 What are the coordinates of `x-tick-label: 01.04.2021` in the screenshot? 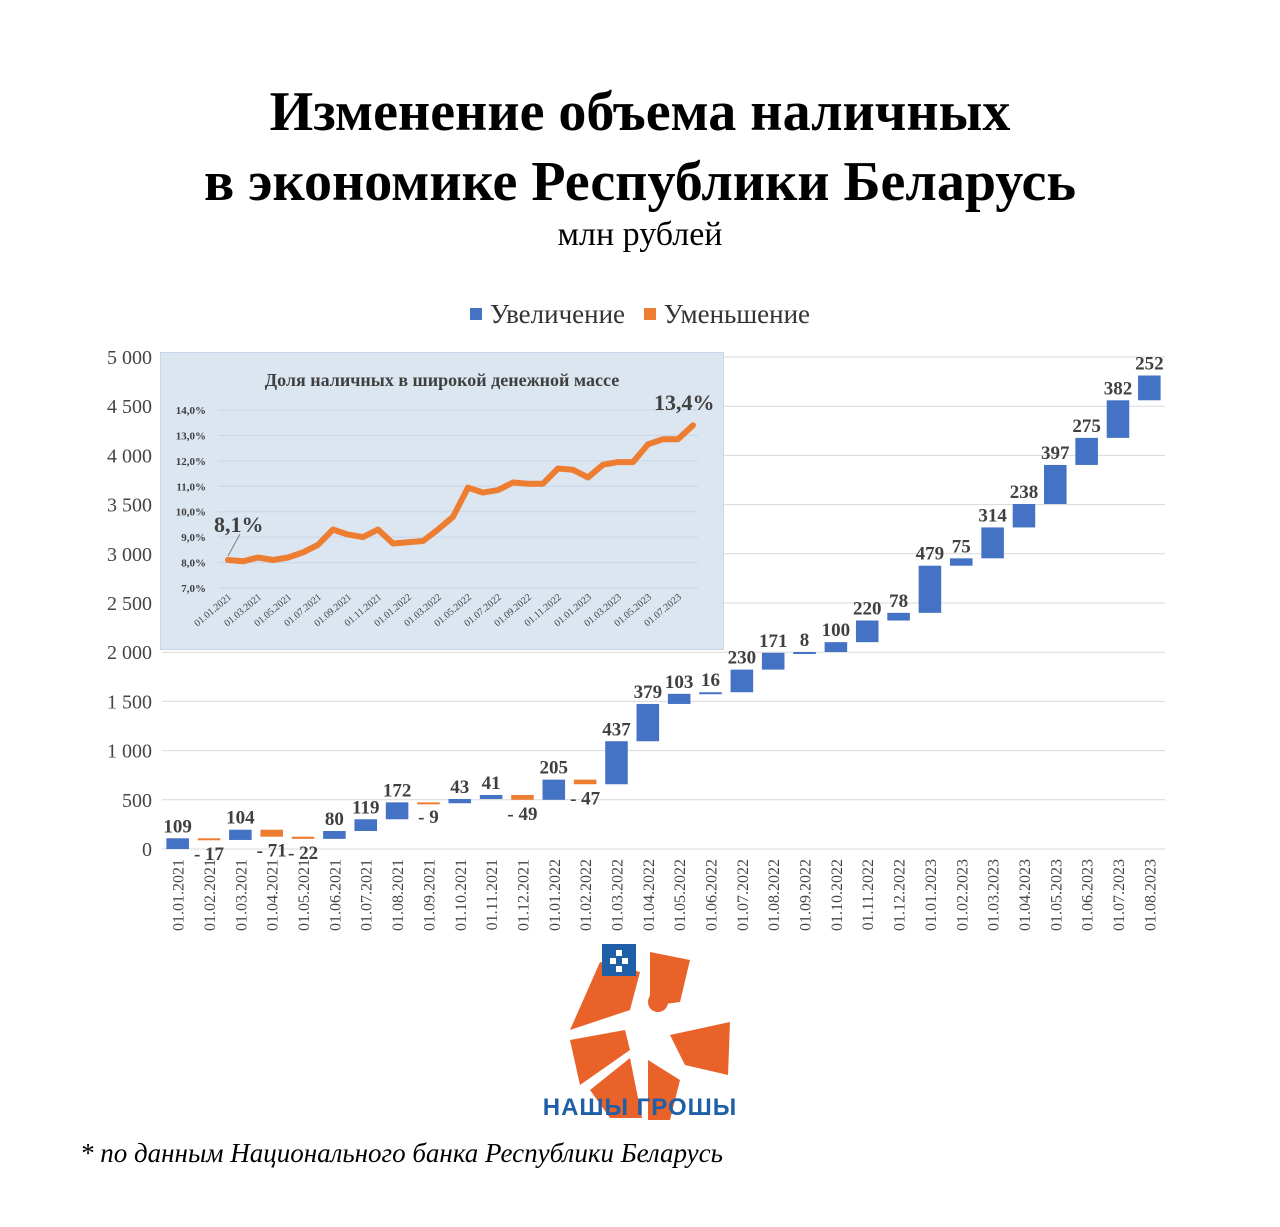 It's located at (273, 895).